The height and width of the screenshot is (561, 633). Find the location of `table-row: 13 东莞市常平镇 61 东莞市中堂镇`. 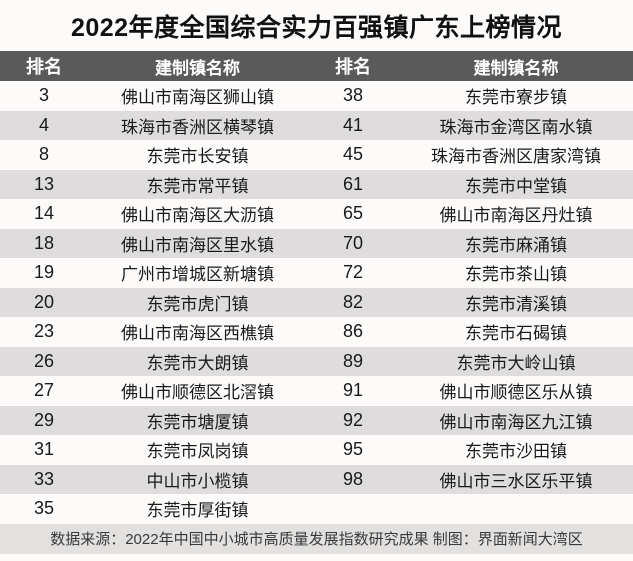

table-row: 13 东莞市常平镇 61 东莞市中堂镇 is located at coordinates (316, 184).